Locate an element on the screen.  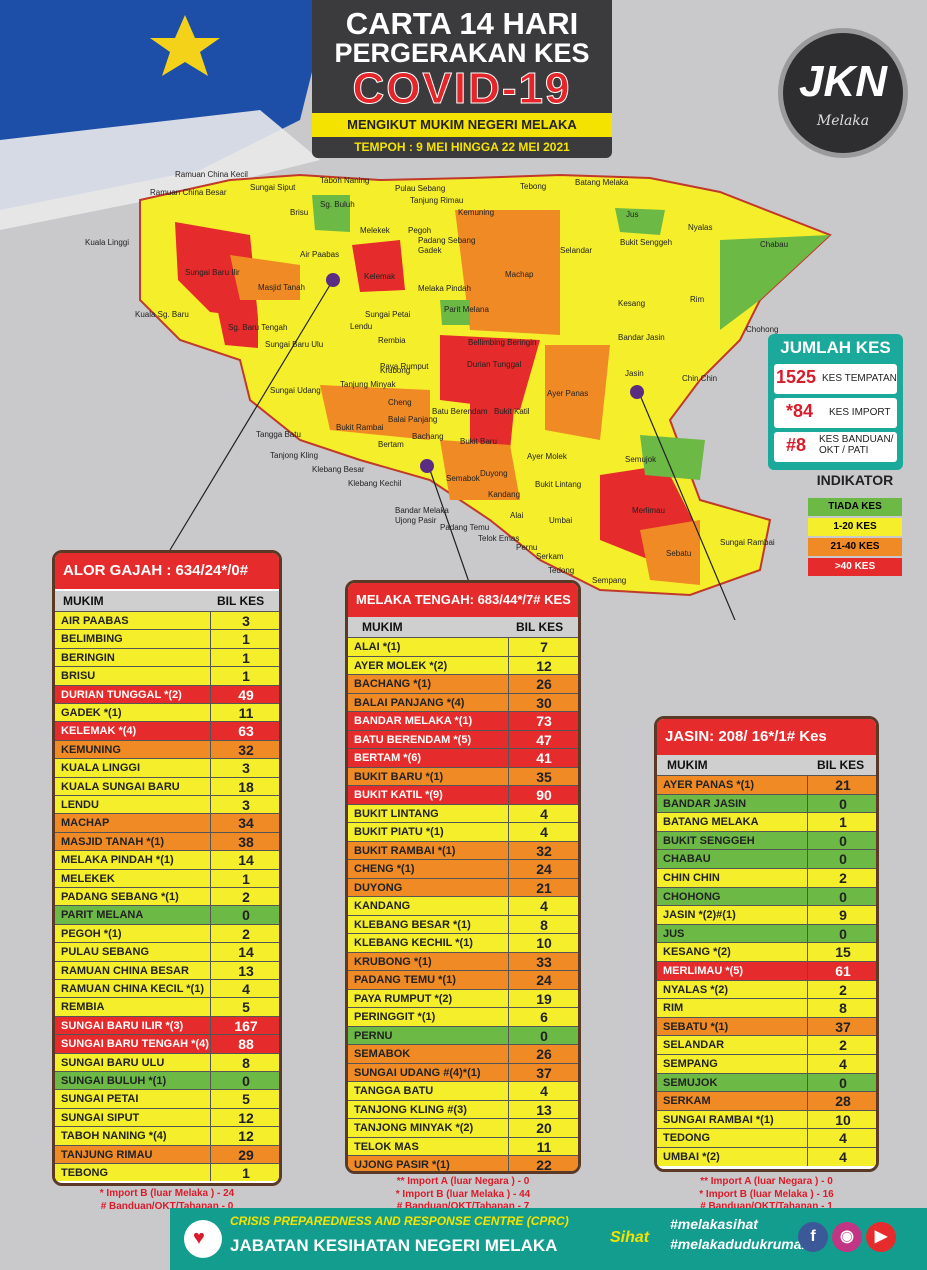
row-mukim: AIR PAABAS is located at coordinates (95, 621).